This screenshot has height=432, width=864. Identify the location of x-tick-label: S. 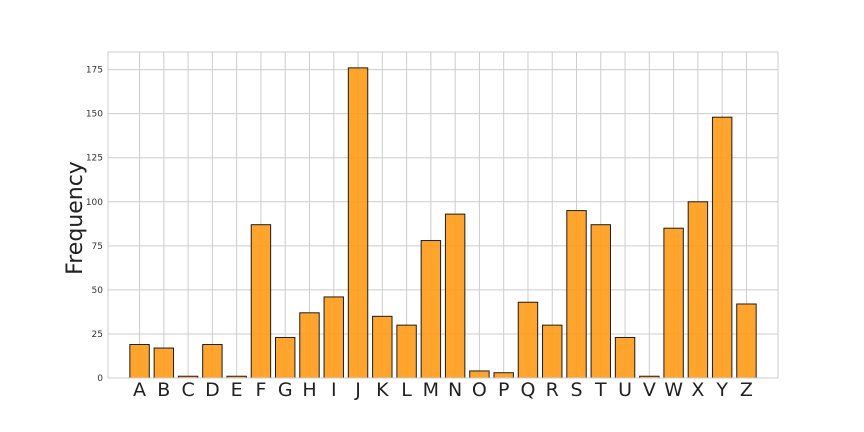
(576, 390).